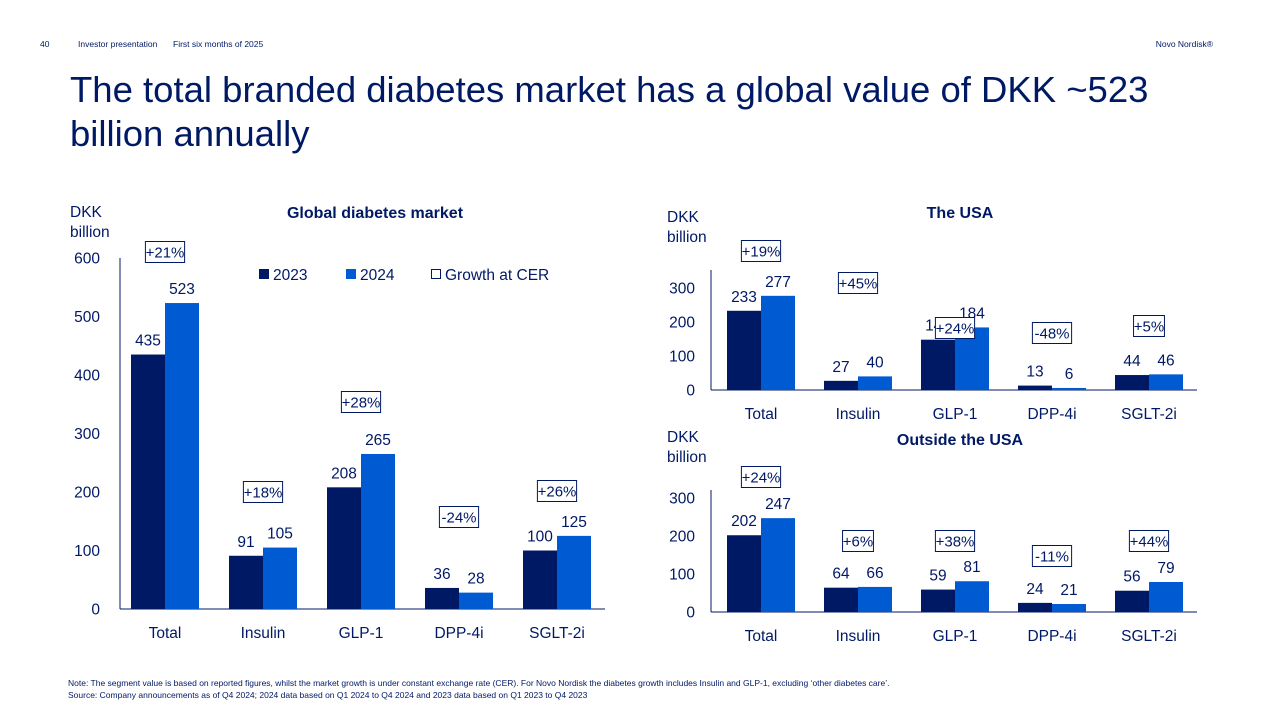 The image size is (1280, 720). I want to click on usa-y-tick: 100, so click(682, 357).